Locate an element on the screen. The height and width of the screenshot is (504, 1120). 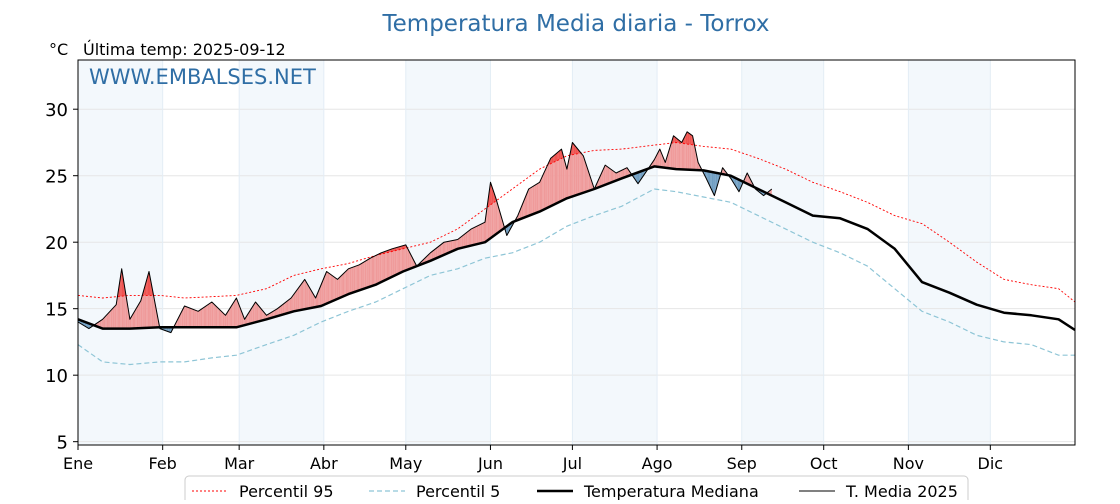
legend-label-t2025: T. Media 2025 is located at coordinates (901, 491).